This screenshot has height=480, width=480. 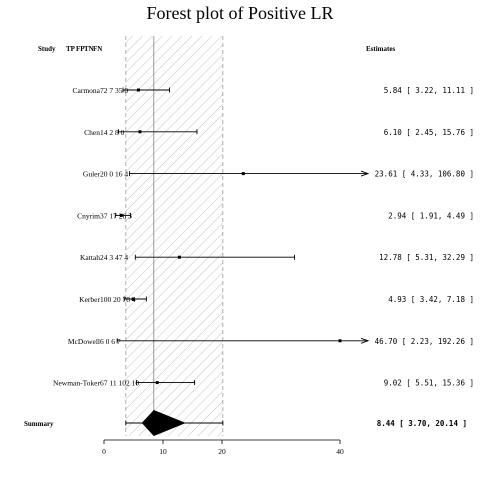 What do you see at coordinates (89, 49) in the screenshot?
I see `header-tn: TN` at bounding box center [89, 49].